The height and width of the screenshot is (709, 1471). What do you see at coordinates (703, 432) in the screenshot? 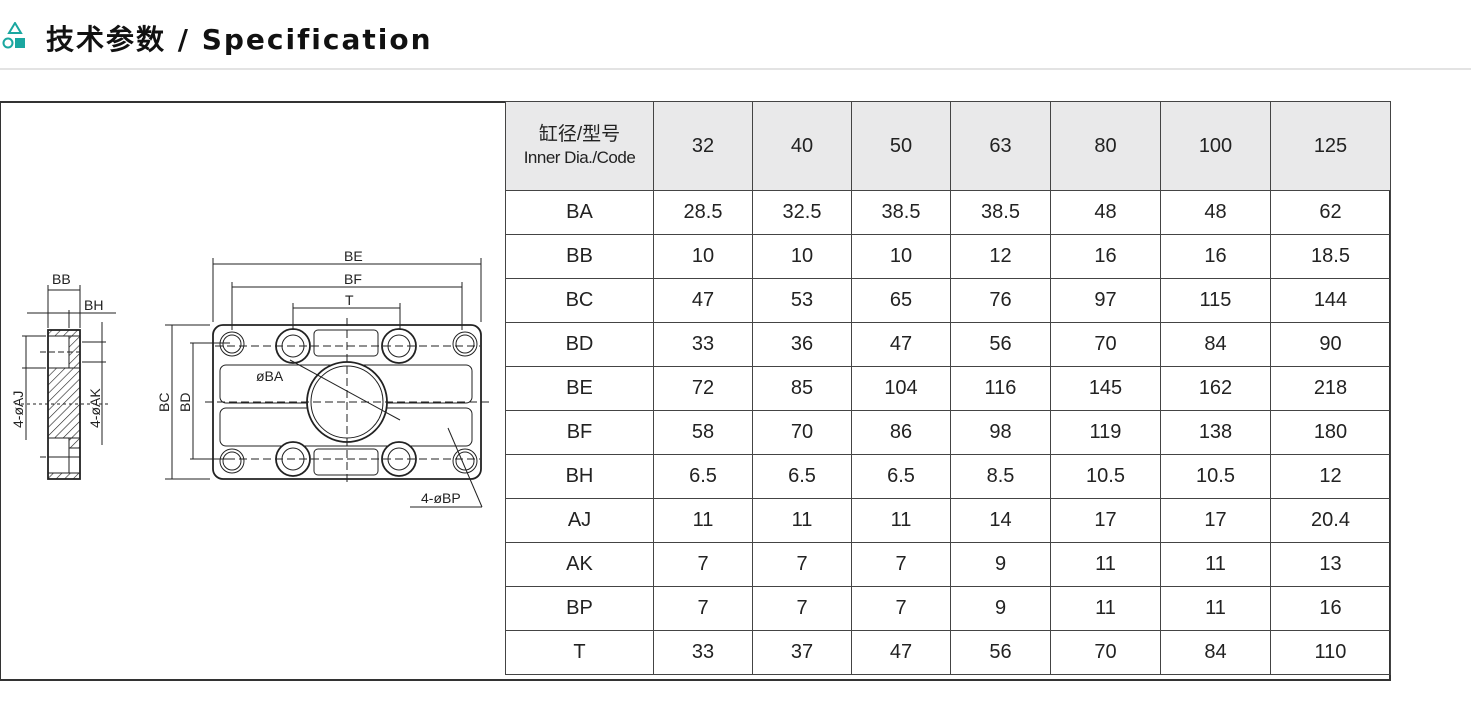
I see `table-cell: 58` at bounding box center [703, 432].